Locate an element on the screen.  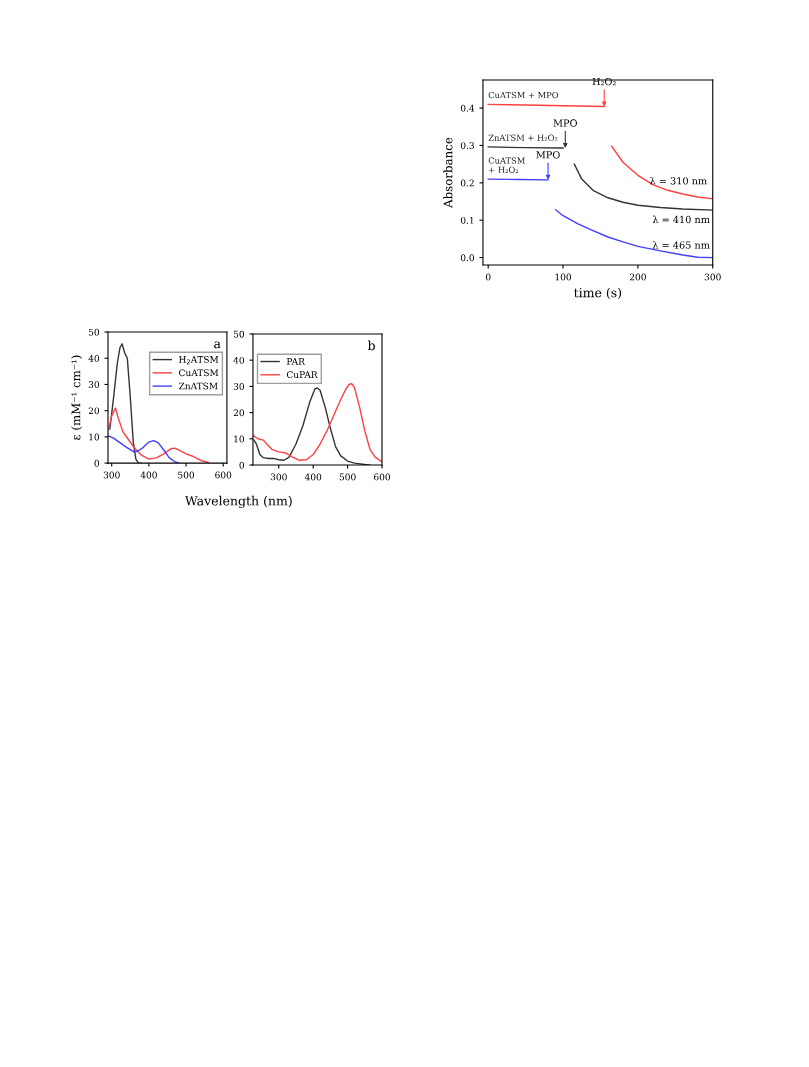
x-tick-label: 0 is located at coordinates (488, 277).